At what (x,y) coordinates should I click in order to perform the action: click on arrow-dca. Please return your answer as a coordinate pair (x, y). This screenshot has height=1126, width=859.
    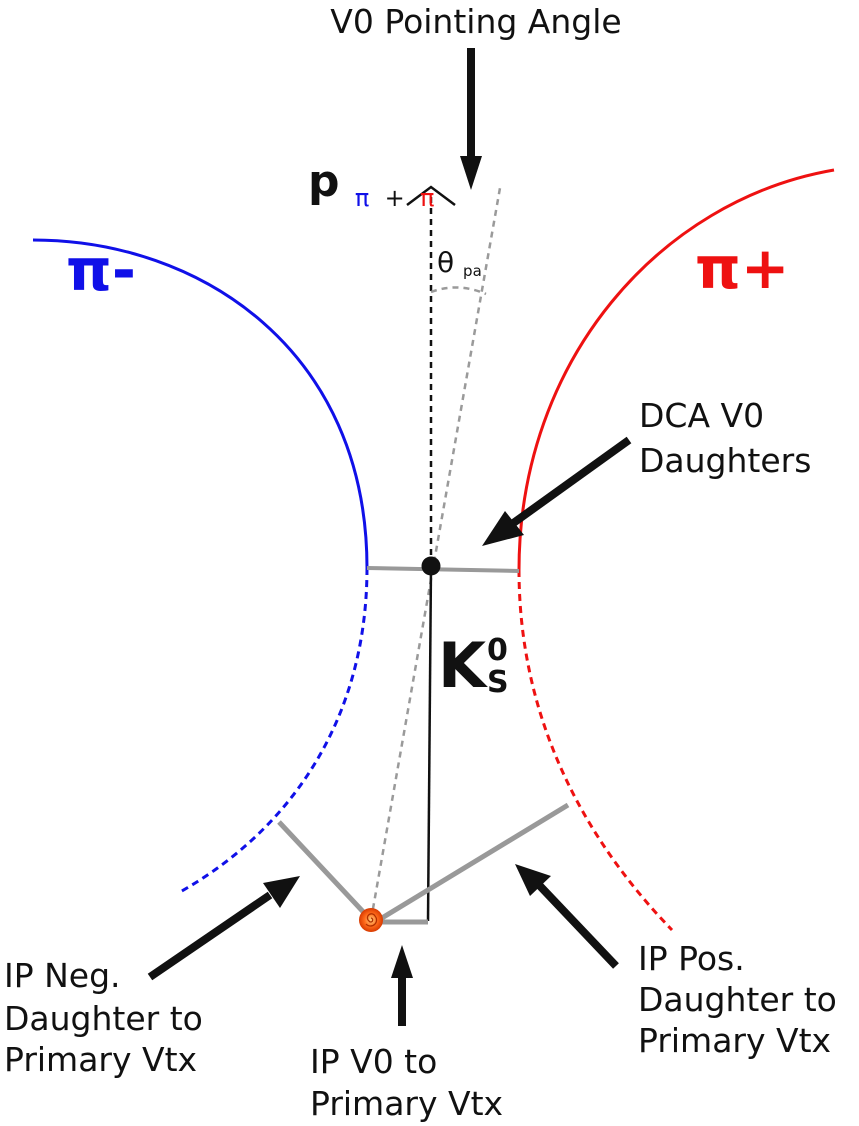
    Looking at the image, I should click on (557, 491).